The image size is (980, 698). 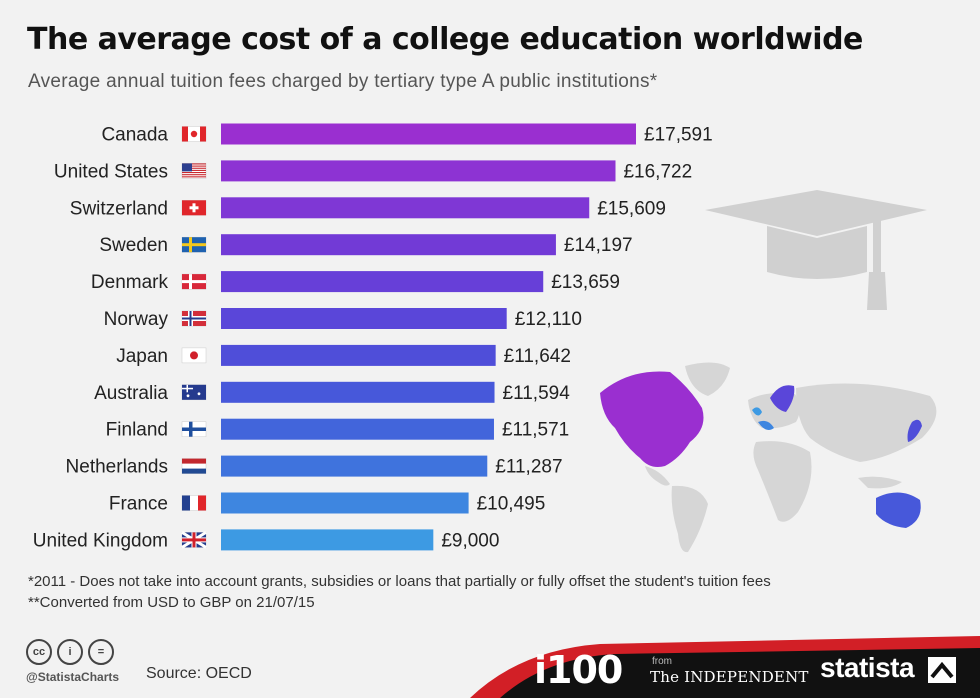 I want to click on graduation-cap-icon, so click(x=816, y=250).